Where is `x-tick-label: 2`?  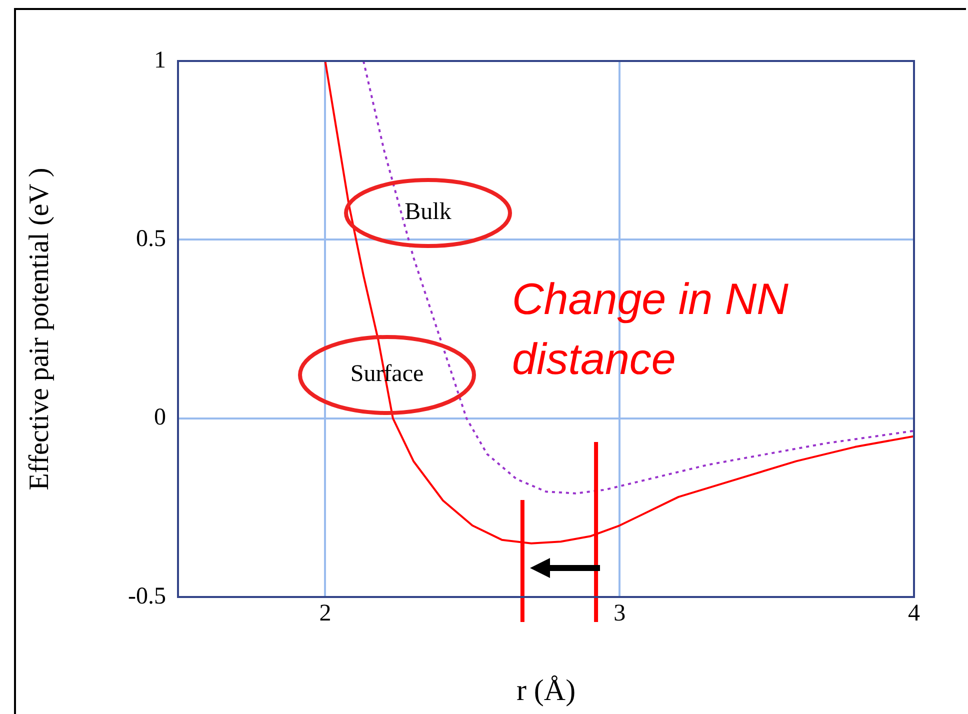
x-tick-label: 2 is located at coordinates (325, 613).